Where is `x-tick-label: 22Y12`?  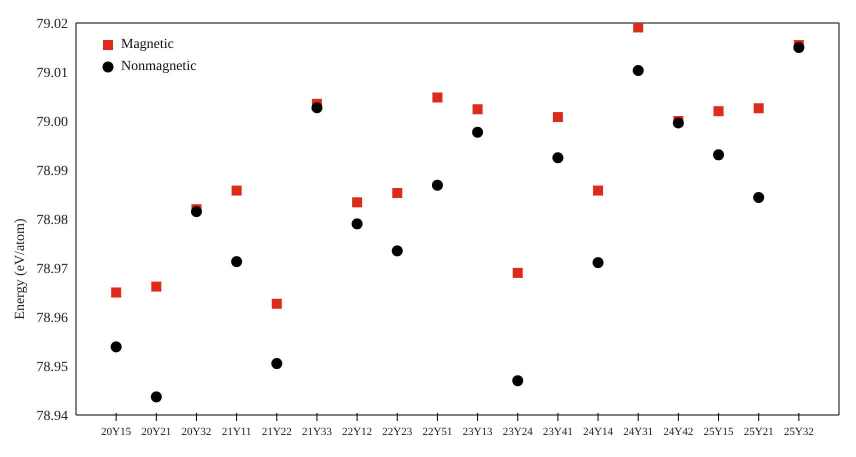 x-tick-label: 22Y12 is located at coordinates (357, 432).